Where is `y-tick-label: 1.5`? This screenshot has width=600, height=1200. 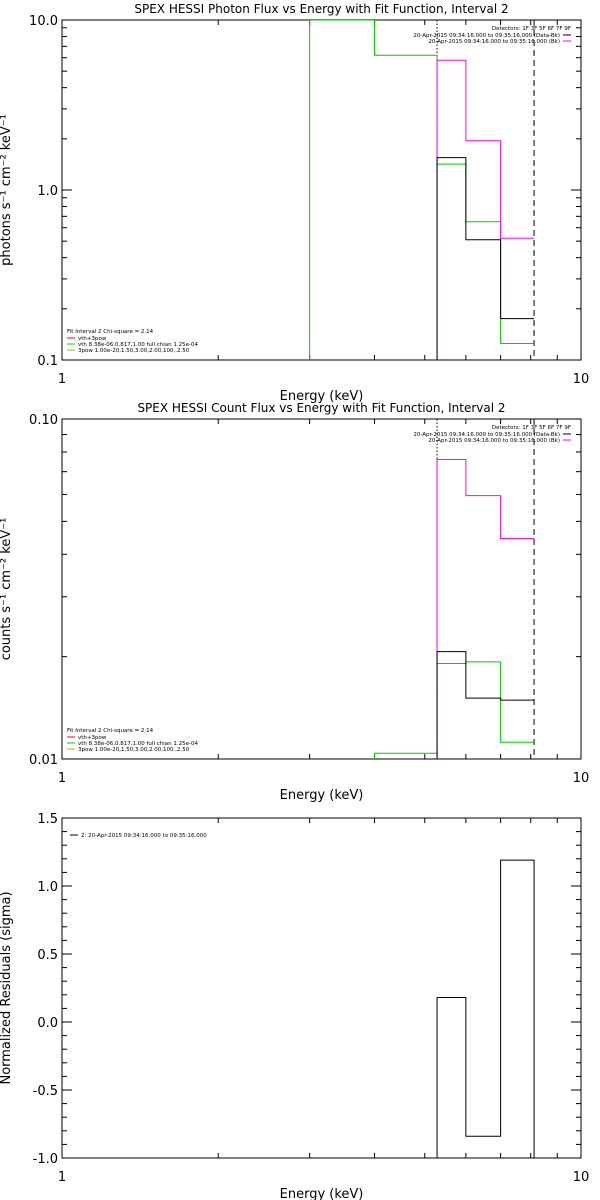 y-tick-label: 1.5 is located at coordinates (47, 819).